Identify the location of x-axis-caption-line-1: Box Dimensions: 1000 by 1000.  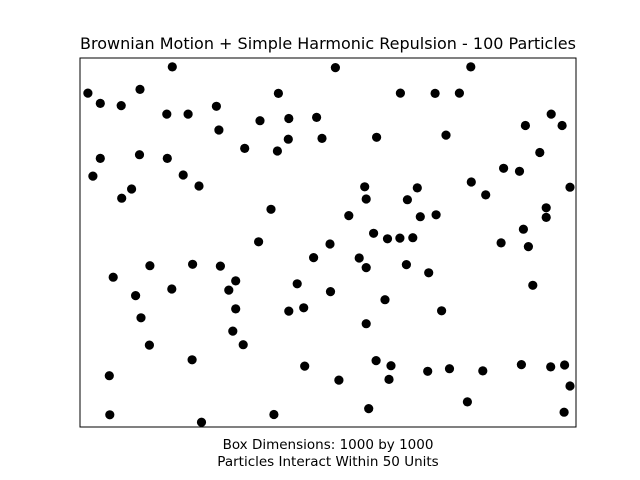
(328, 445).